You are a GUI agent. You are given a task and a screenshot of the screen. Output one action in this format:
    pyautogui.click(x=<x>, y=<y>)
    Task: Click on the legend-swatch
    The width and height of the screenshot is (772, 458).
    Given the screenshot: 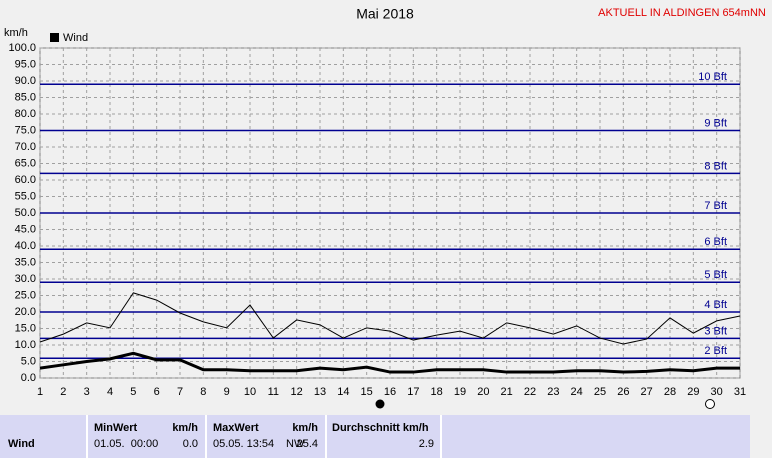 What is the action you would take?
    pyautogui.click(x=54, y=37)
    